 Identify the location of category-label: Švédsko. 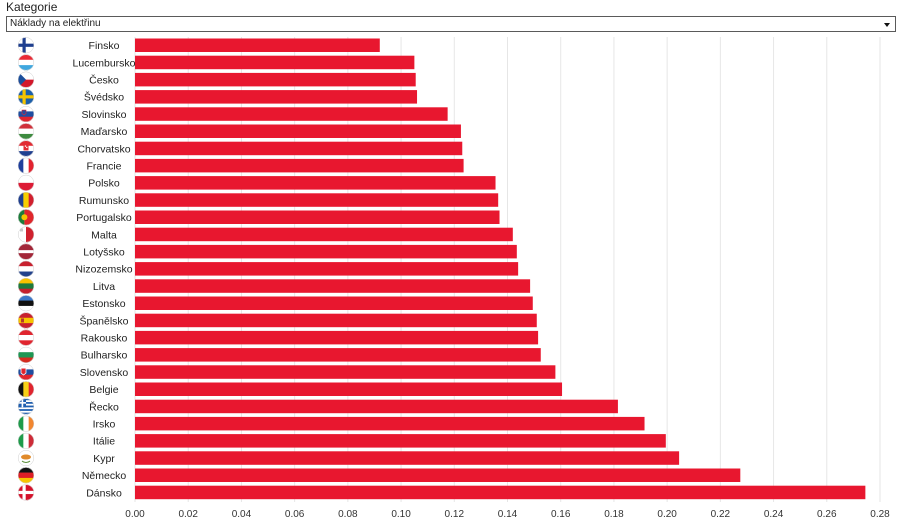
(104, 97).